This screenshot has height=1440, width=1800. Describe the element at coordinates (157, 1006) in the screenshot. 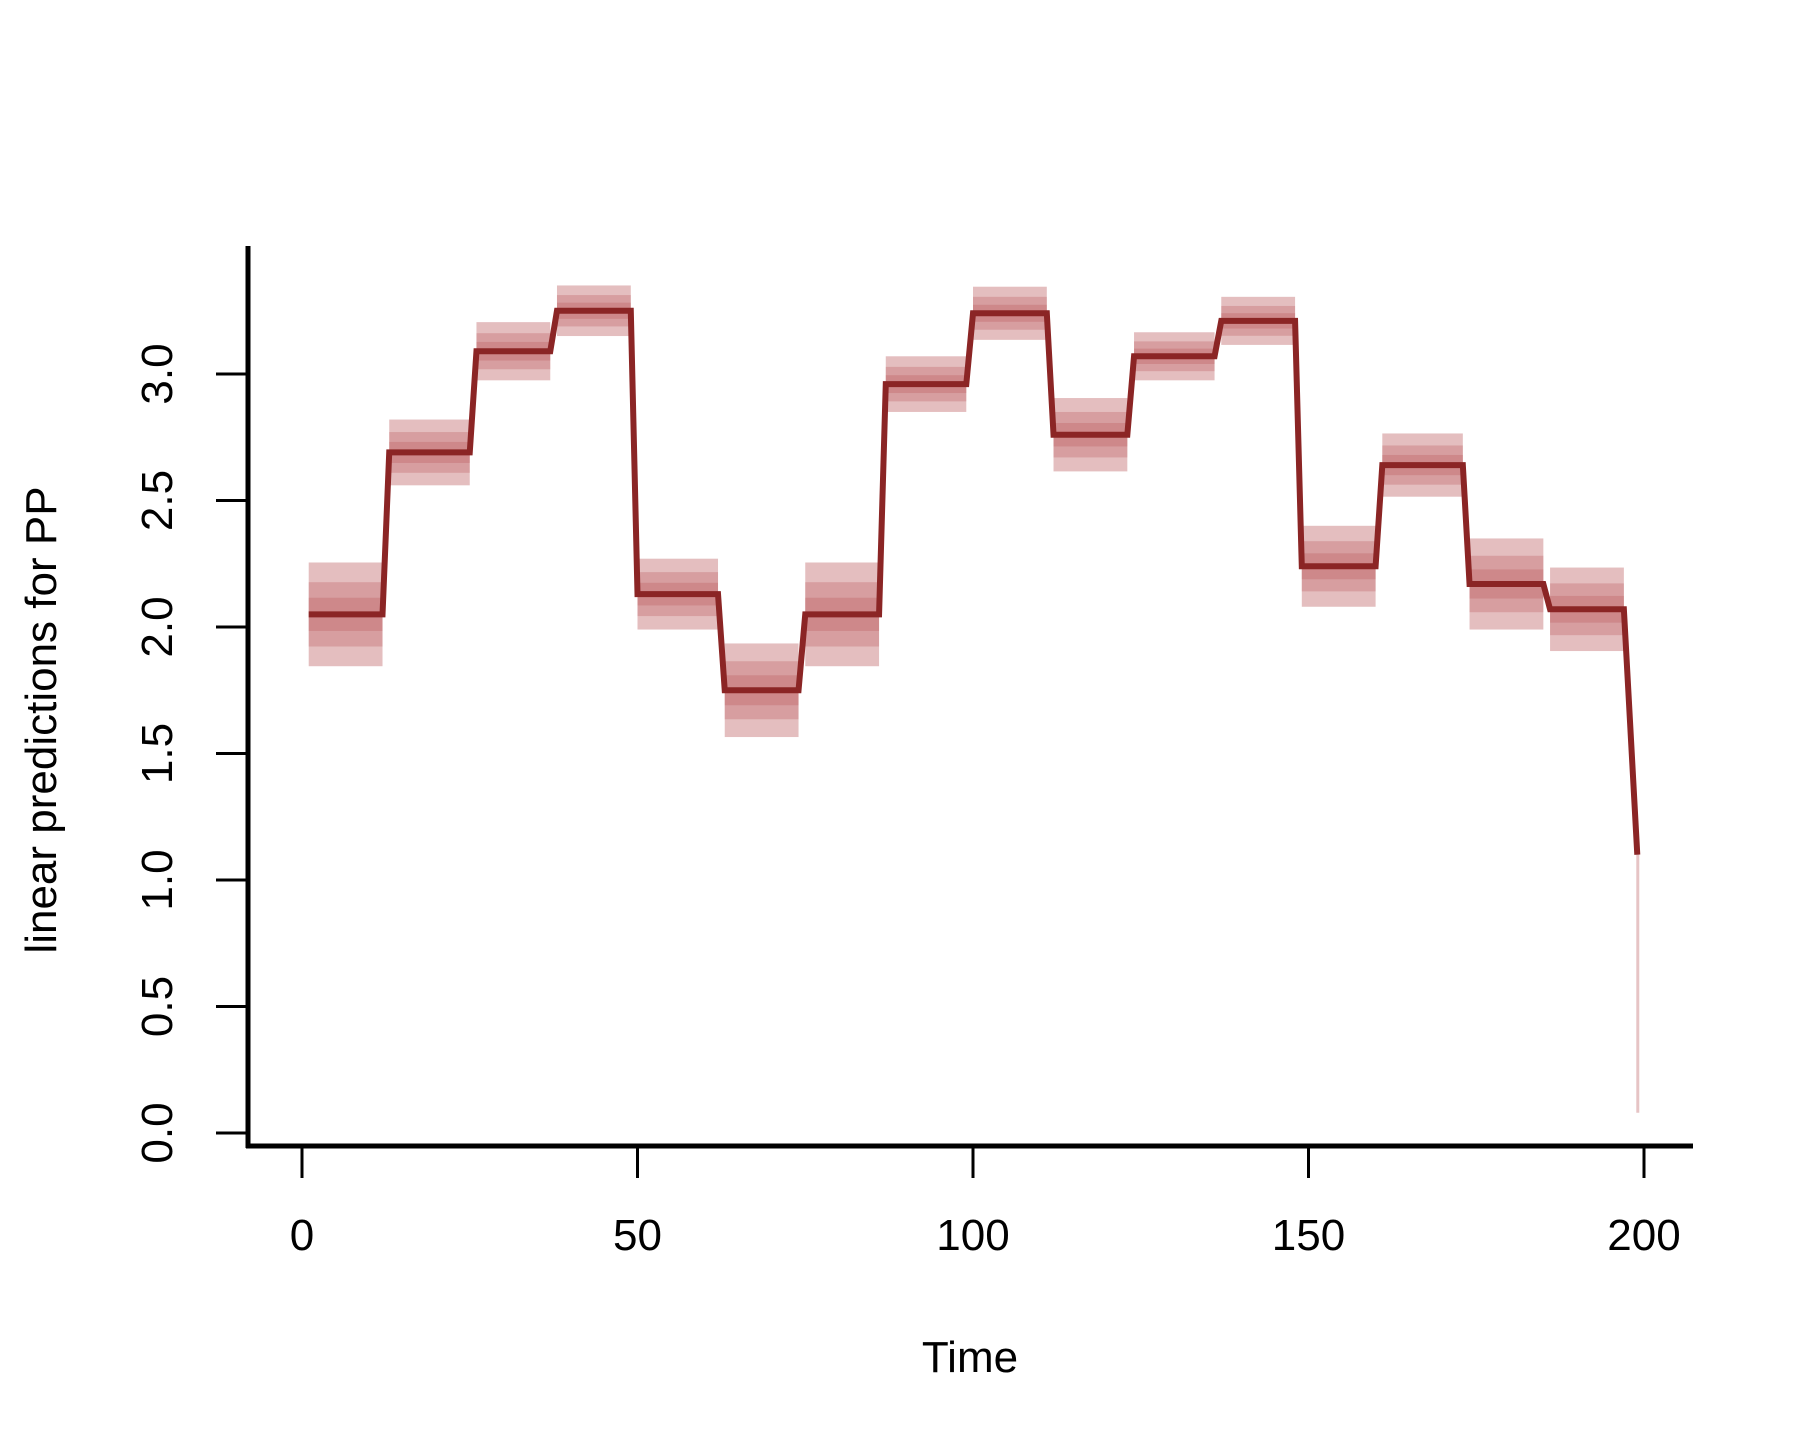

I see `y-tick-label: 0.5` at that location.